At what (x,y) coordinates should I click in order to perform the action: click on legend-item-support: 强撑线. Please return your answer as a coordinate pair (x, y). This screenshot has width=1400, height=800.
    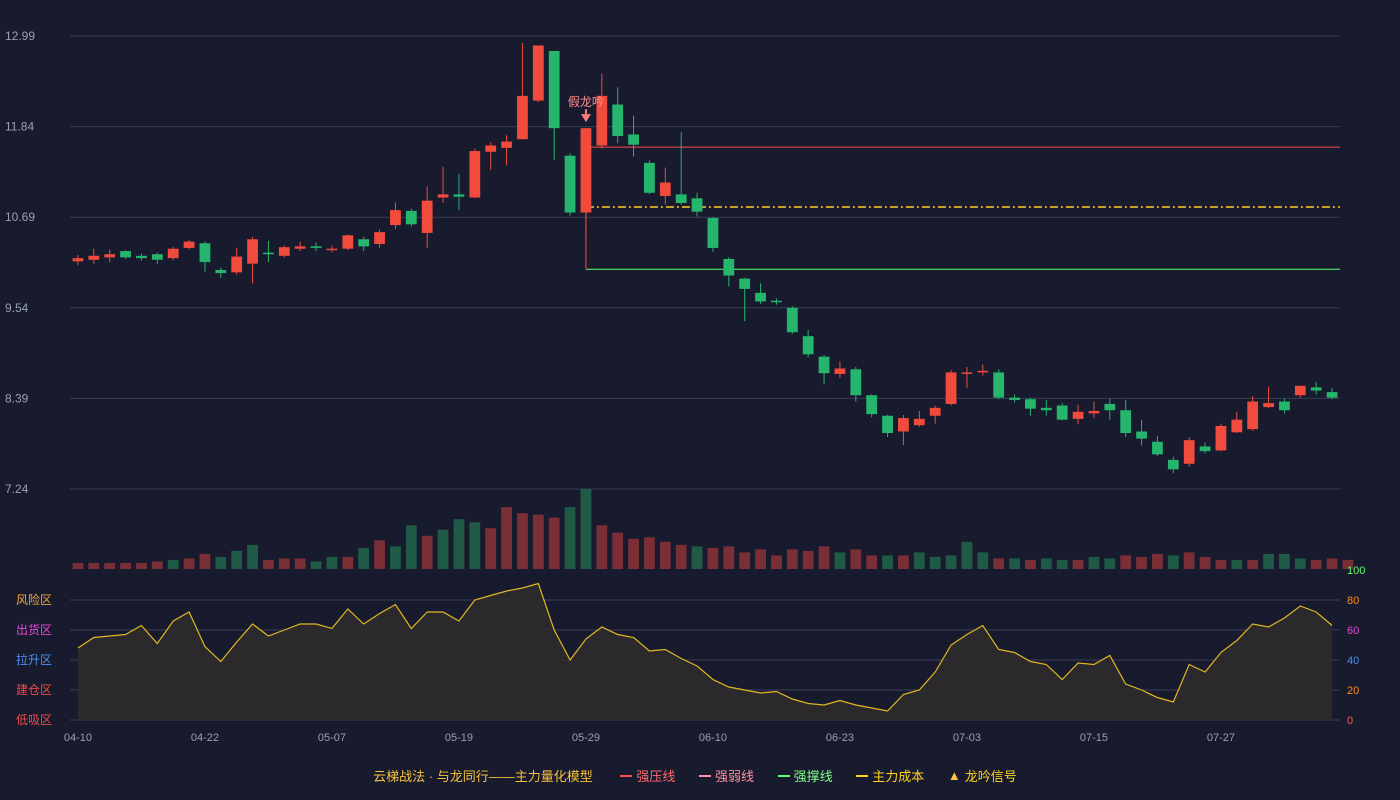
    Looking at the image, I should click on (805, 775).